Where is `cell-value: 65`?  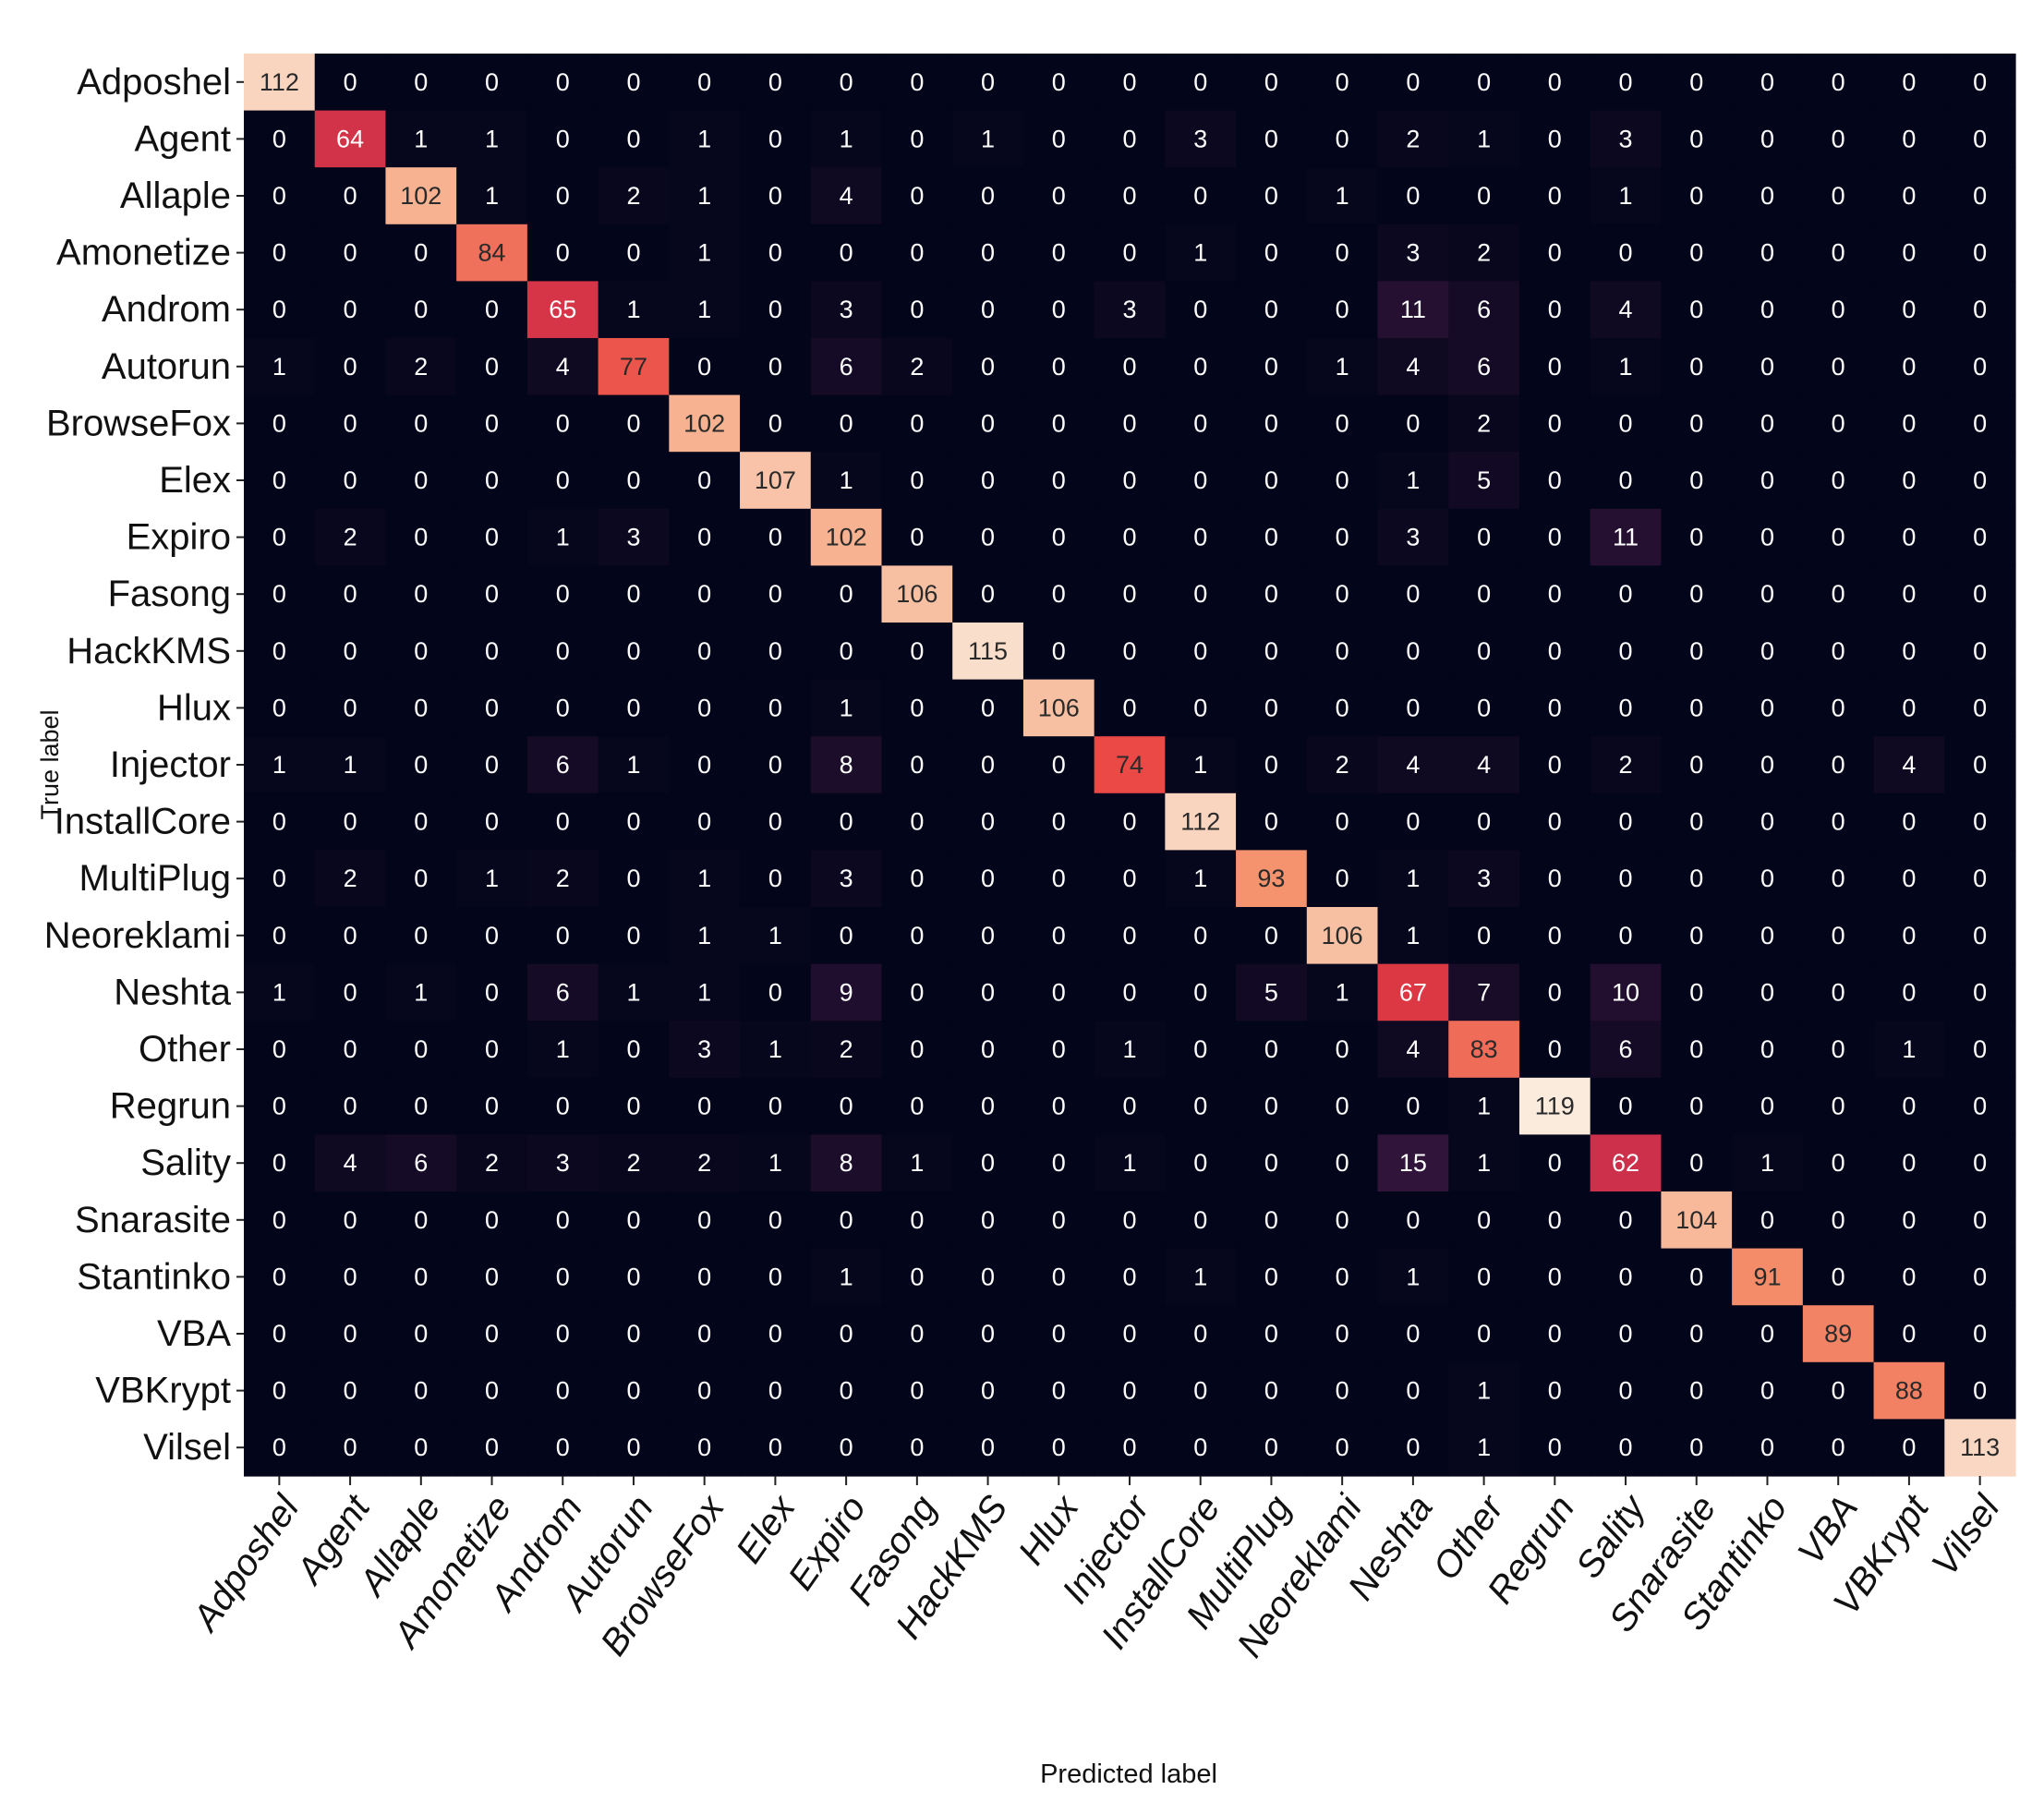 cell-value: 65 is located at coordinates (562, 309).